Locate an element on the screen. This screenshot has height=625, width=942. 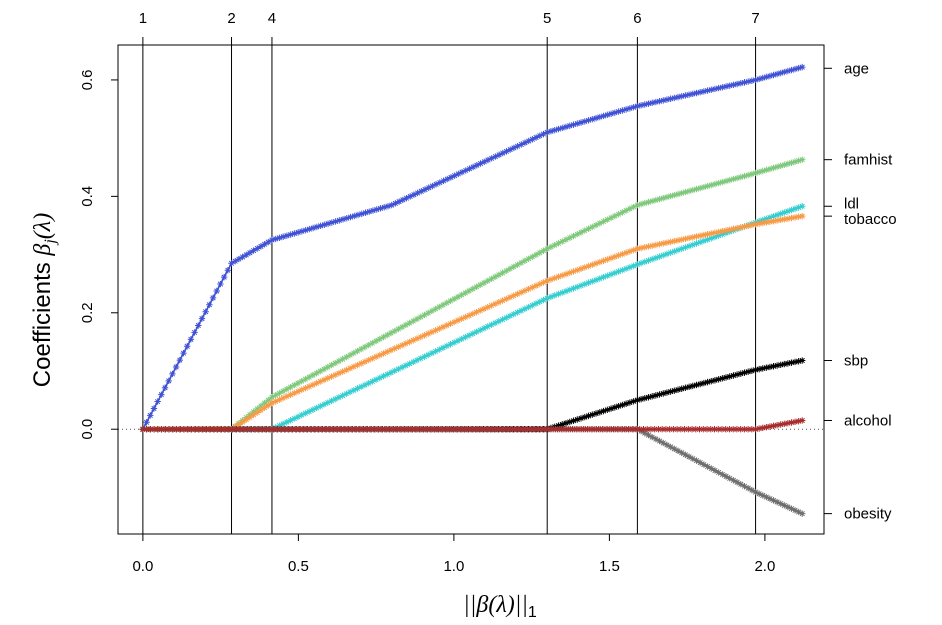
y-tick-label: 0.6 is located at coordinates (87, 79).